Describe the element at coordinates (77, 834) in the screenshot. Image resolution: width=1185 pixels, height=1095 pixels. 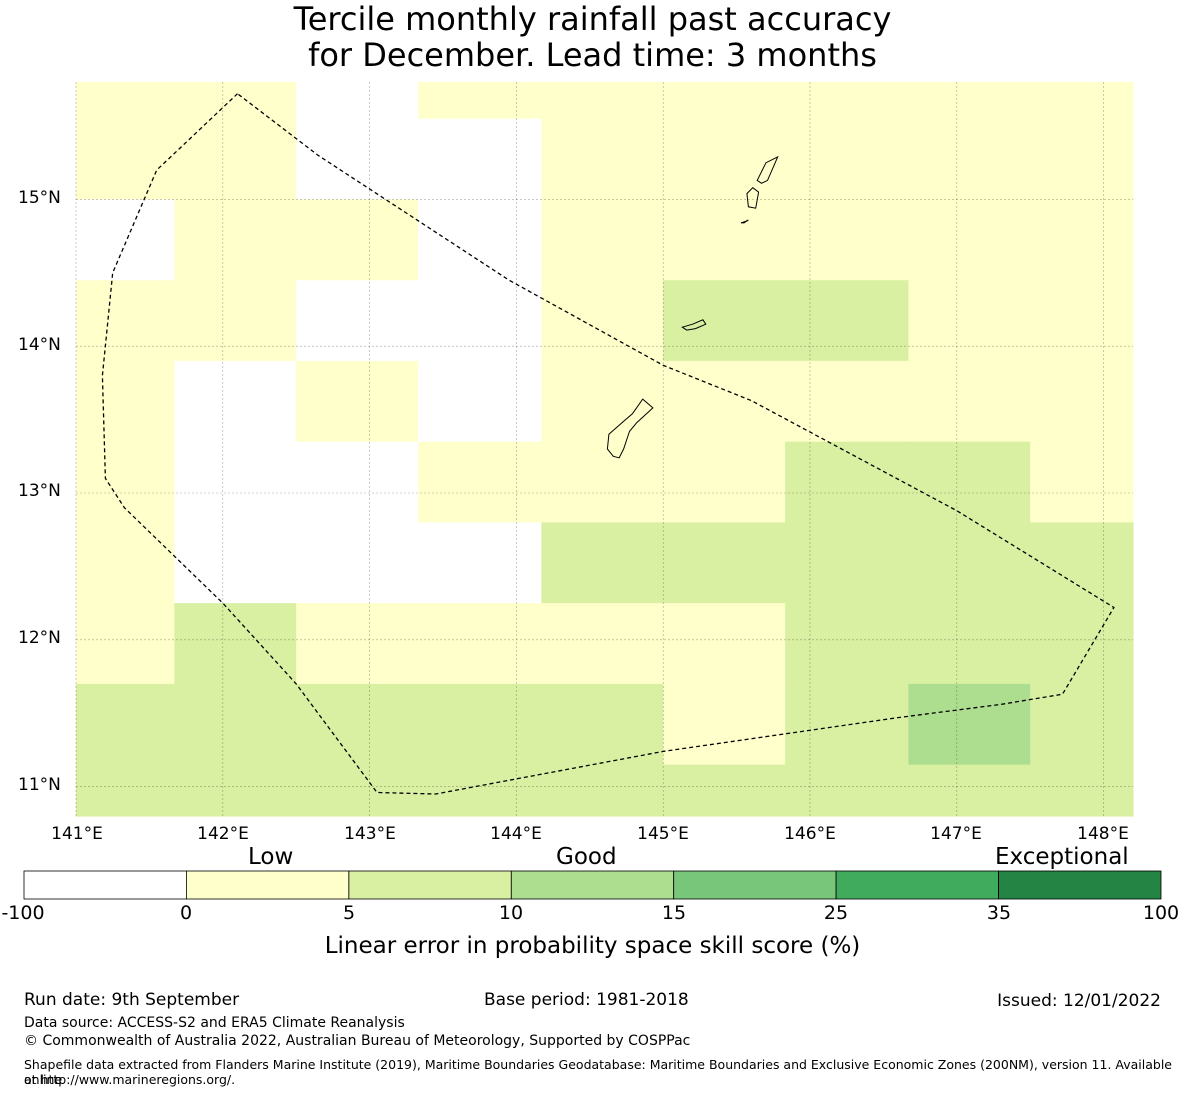
I see `lon-label-141: 141°E` at that location.